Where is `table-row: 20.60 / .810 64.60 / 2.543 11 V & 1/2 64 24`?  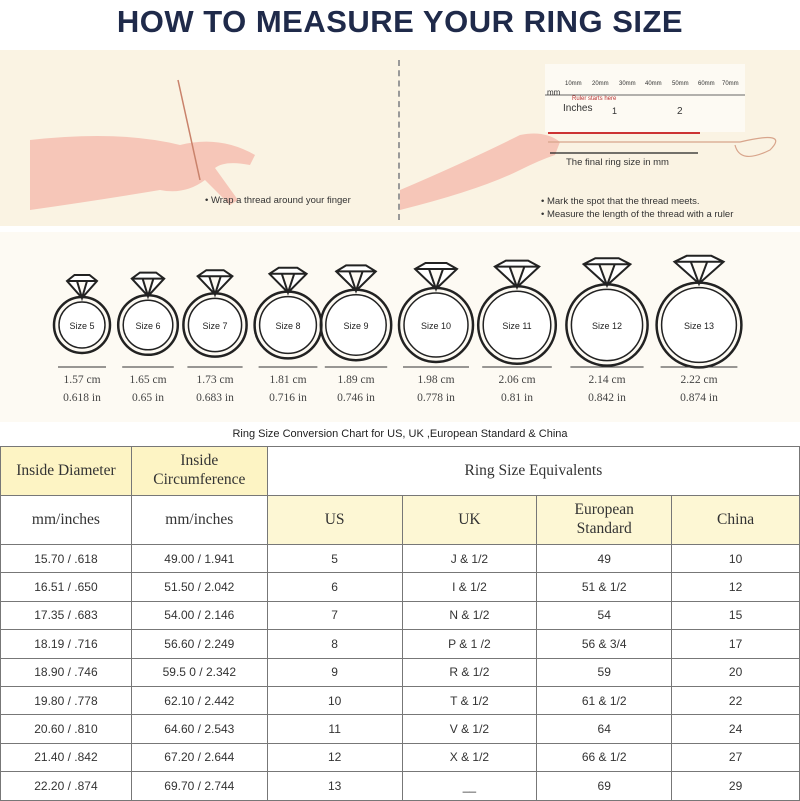 table-row: 20.60 / .810 64.60 / 2.543 11 V & 1/2 64 24 is located at coordinates (400, 729).